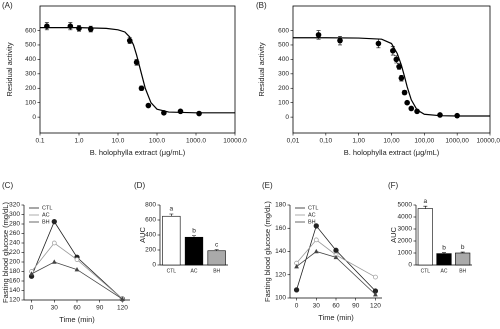 This screenshot has width=500, height=329. I want to click on y-tick-label: 500, so click(30, 45).